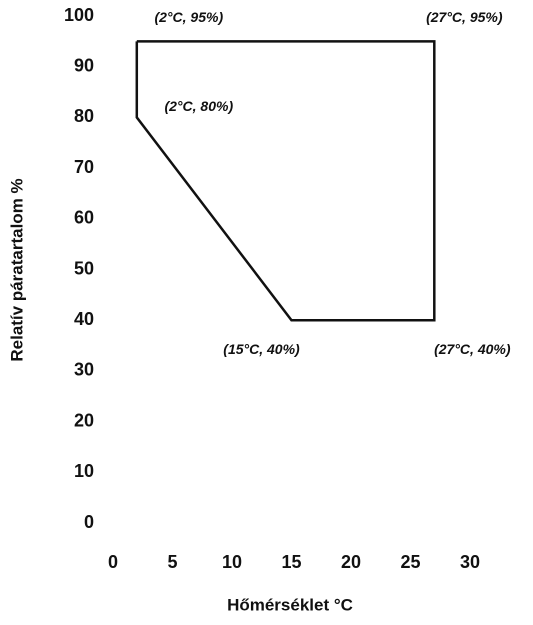  Describe the element at coordinates (84, 218) in the screenshot. I see `y-tick-label: 60` at that location.